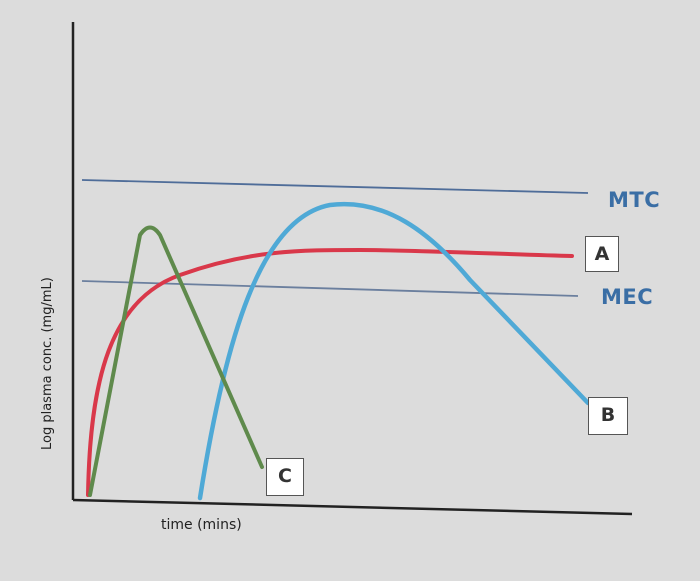 Image resolution: width=700 pixels, height=581 pixels. Describe the element at coordinates (627, 297) in the screenshot. I see `mec-label: MEC` at that location.